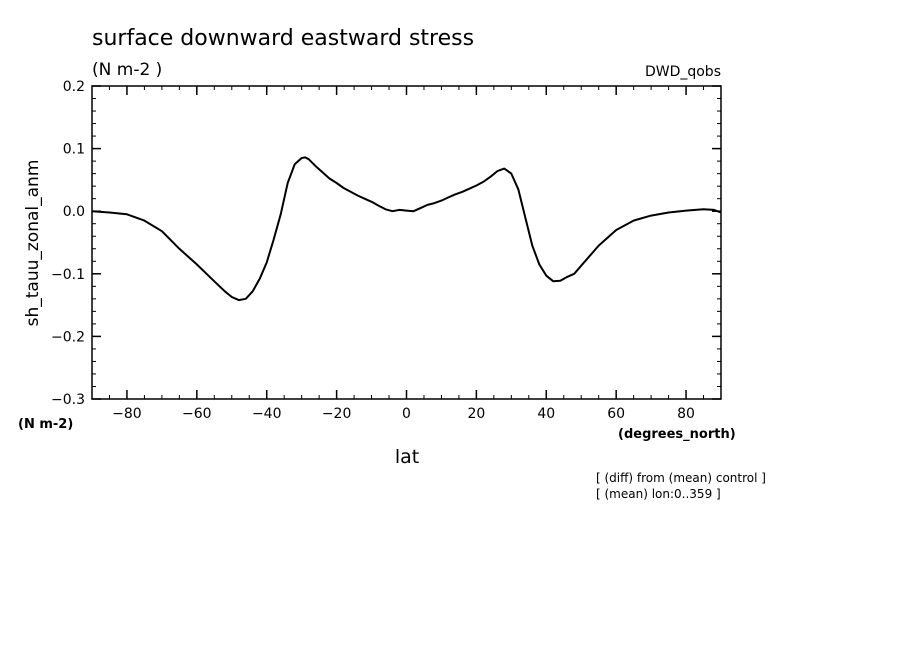 This screenshot has height=654, width=904. What do you see at coordinates (406, 414) in the screenshot?
I see `x-tick-label: 0` at bounding box center [406, 414].